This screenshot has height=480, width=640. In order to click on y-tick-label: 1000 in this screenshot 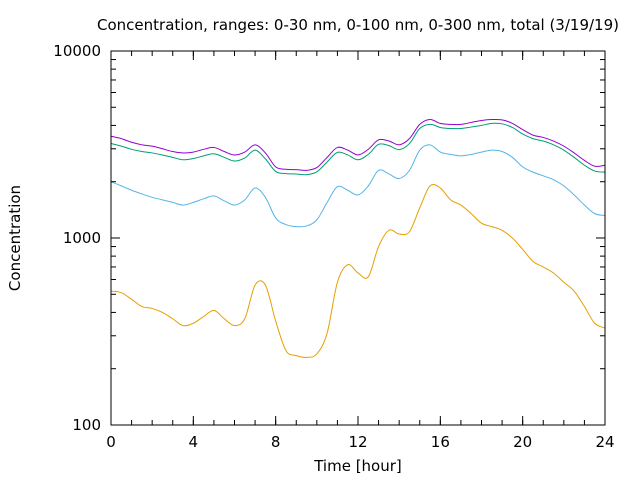, I will do `click(82, 238)`.